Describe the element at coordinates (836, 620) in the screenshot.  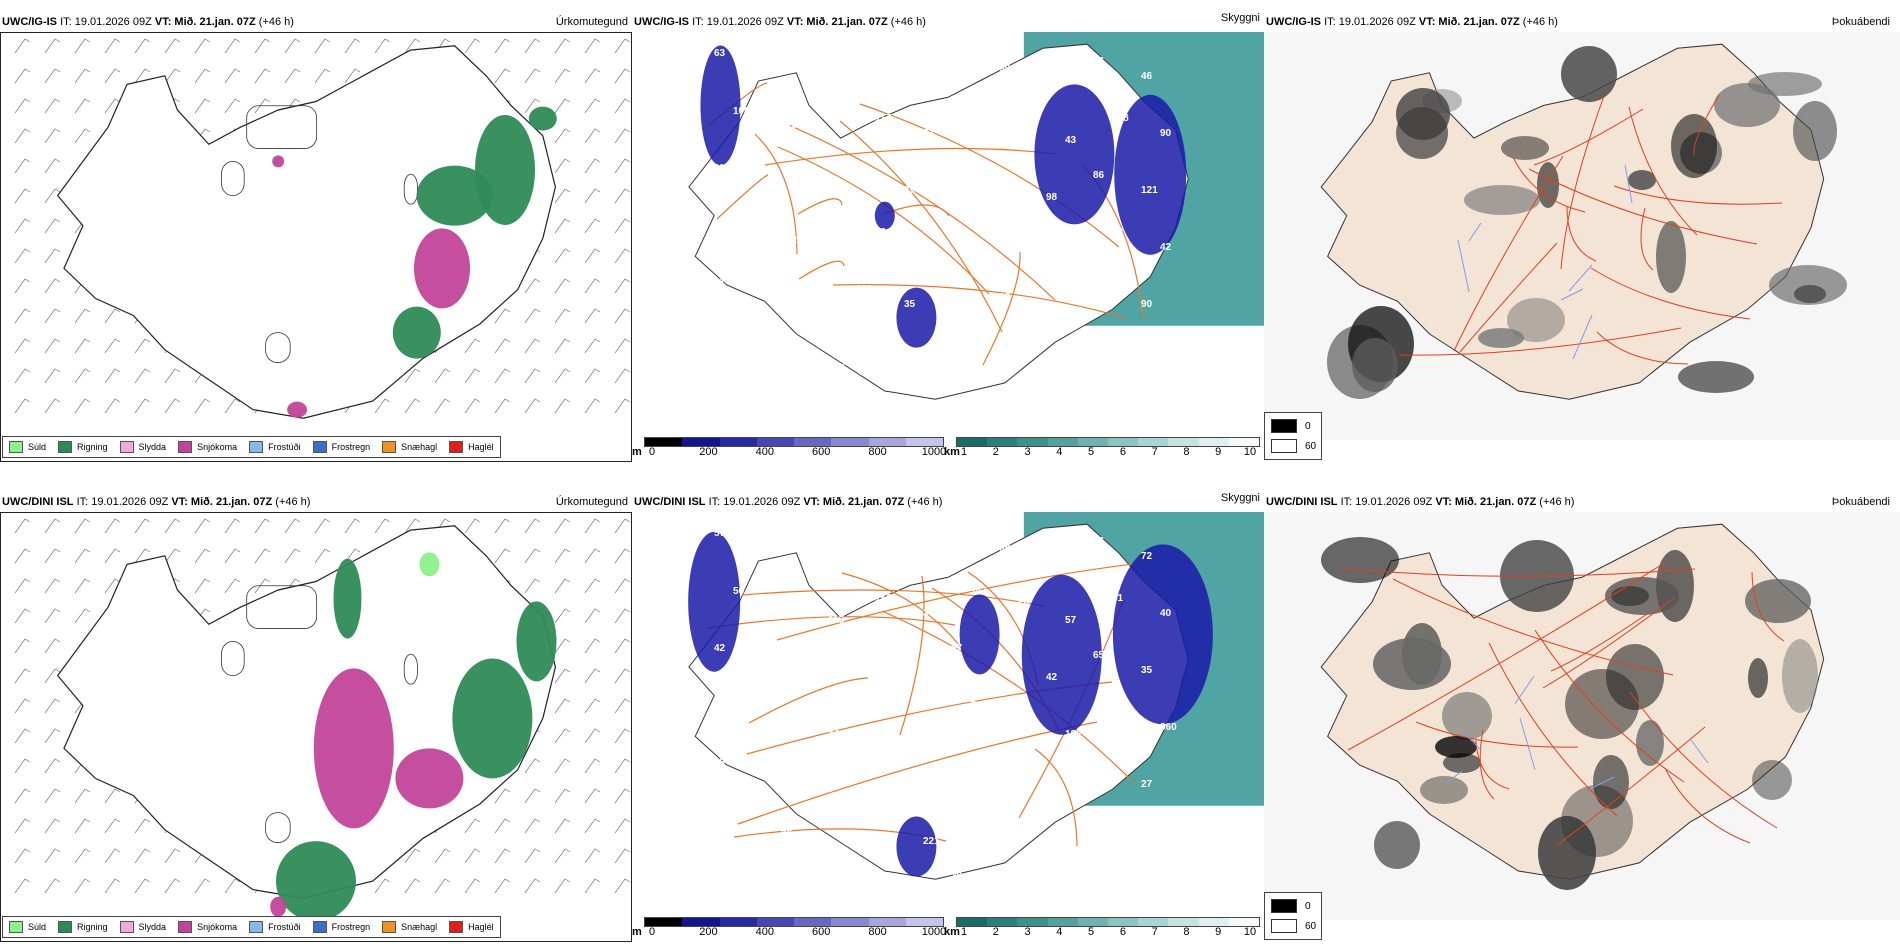
I see `cloud-base-value: 118` at that location.